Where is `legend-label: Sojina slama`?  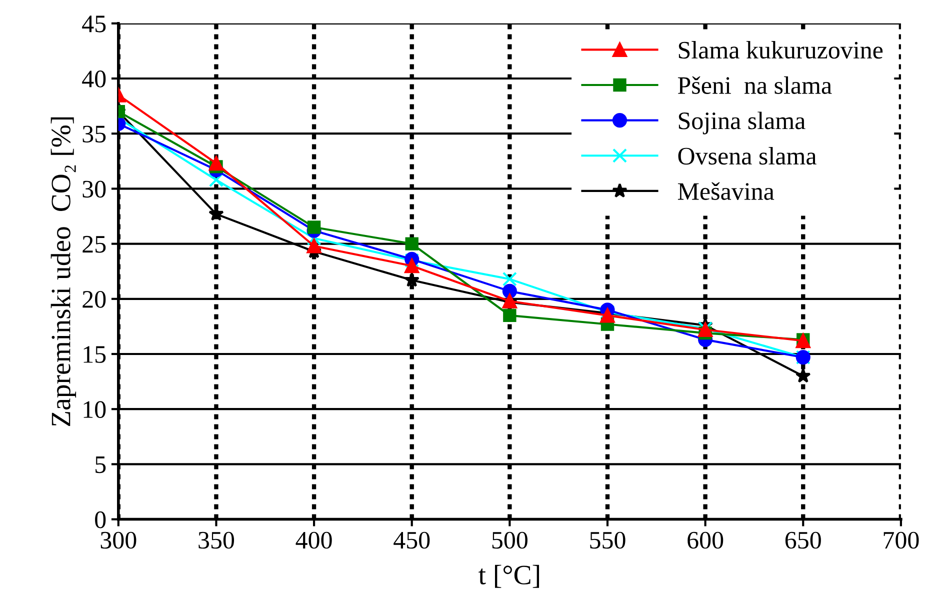
legend-label: Sojina slama is located at coordinates (742, 123).